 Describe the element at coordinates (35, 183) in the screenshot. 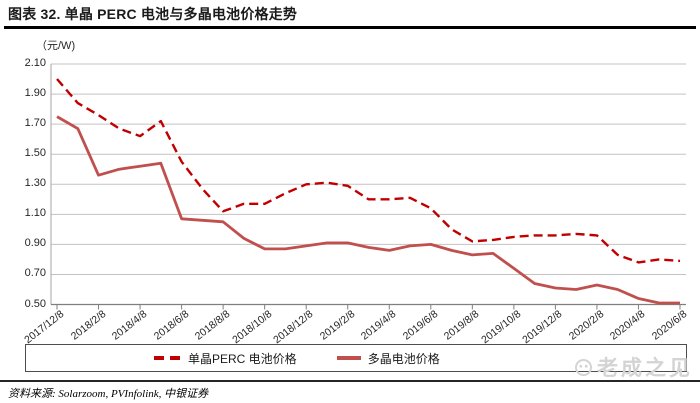

I see `y-axis-tick-label: 1.30` at that location.